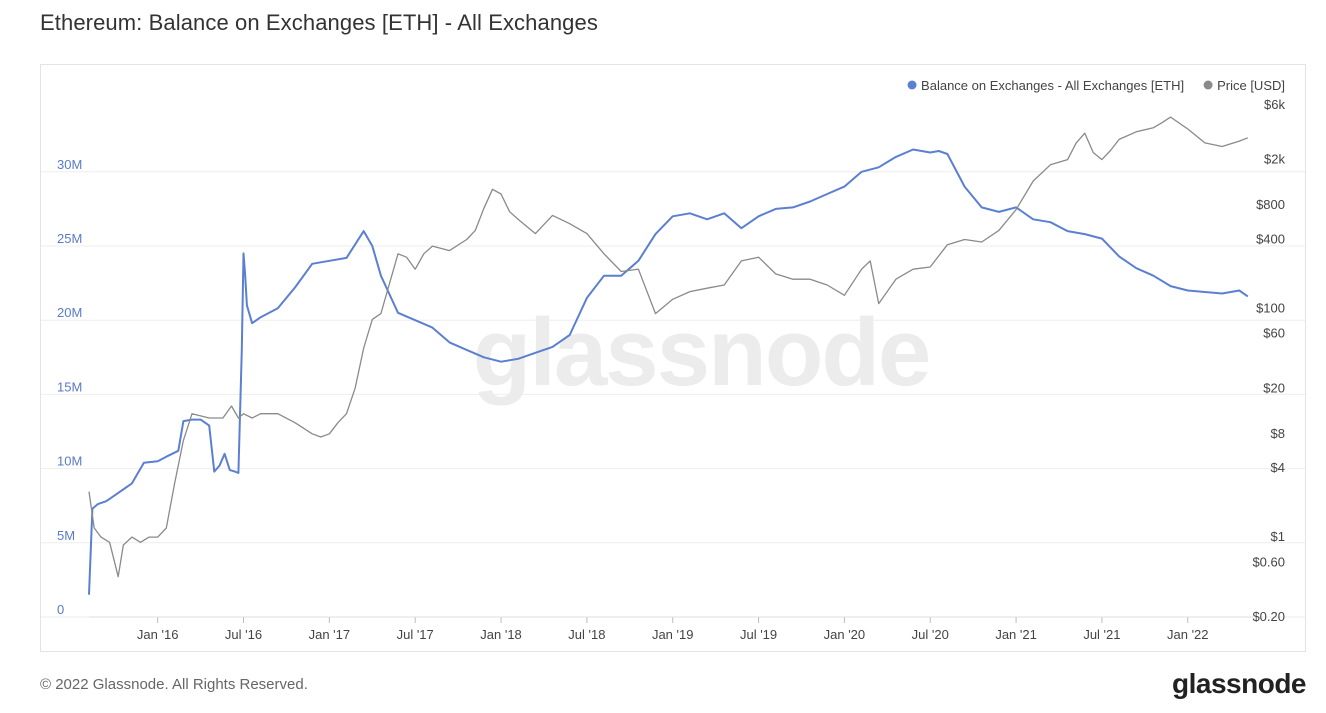 This screenshot has height=713, width=1326. Describe the element at coordinates (1274, 333) in the screenshot. I see `right-tick-label: $60` at that location.